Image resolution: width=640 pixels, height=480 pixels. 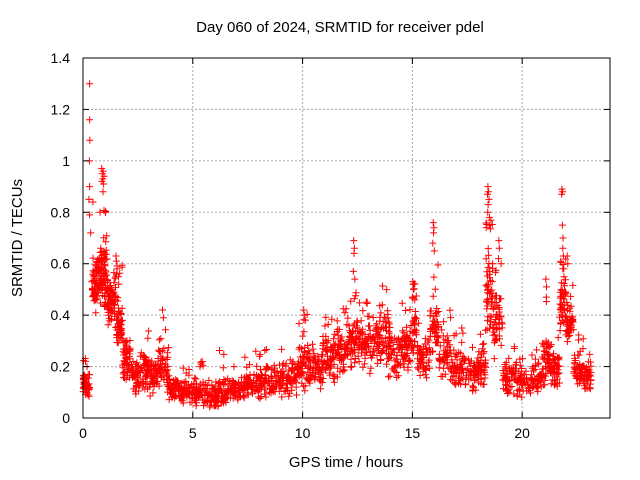 What do you see at coordinates (61, 315) in the screenshot?
I see `y-tick-label: 0.4` at bounding box center [61, 315].